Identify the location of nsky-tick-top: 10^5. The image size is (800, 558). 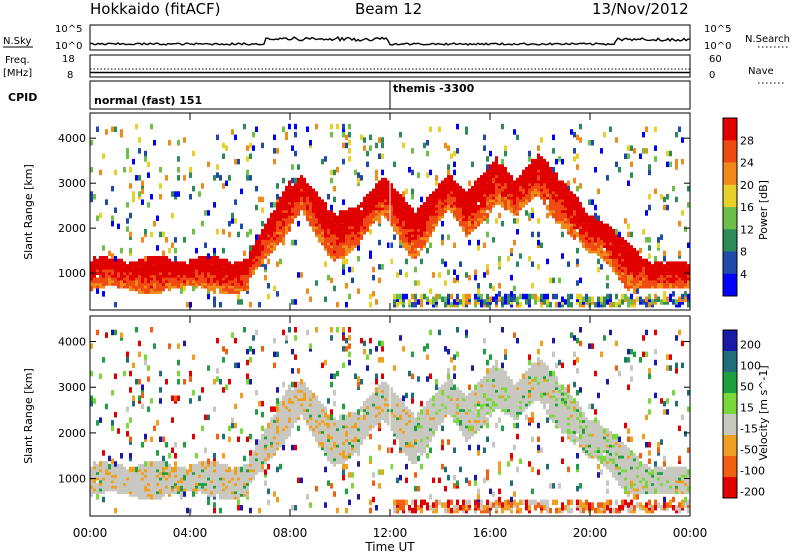
(68, 29).